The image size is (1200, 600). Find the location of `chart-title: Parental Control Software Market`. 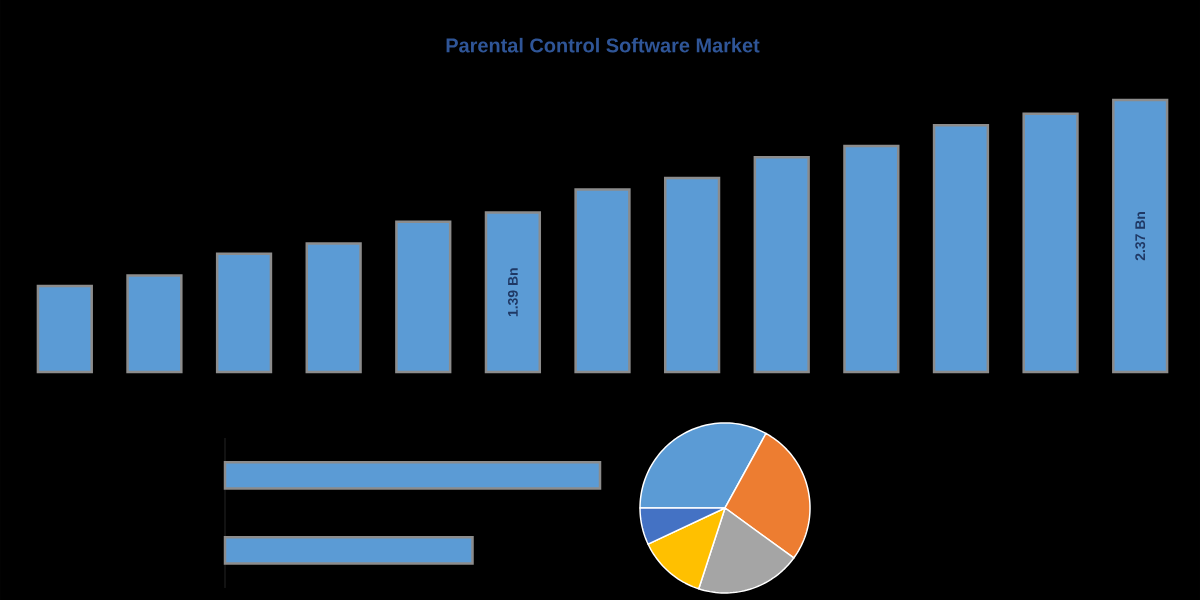

chart-title: Parental Control Software Market is located at coordinates (603, 45).